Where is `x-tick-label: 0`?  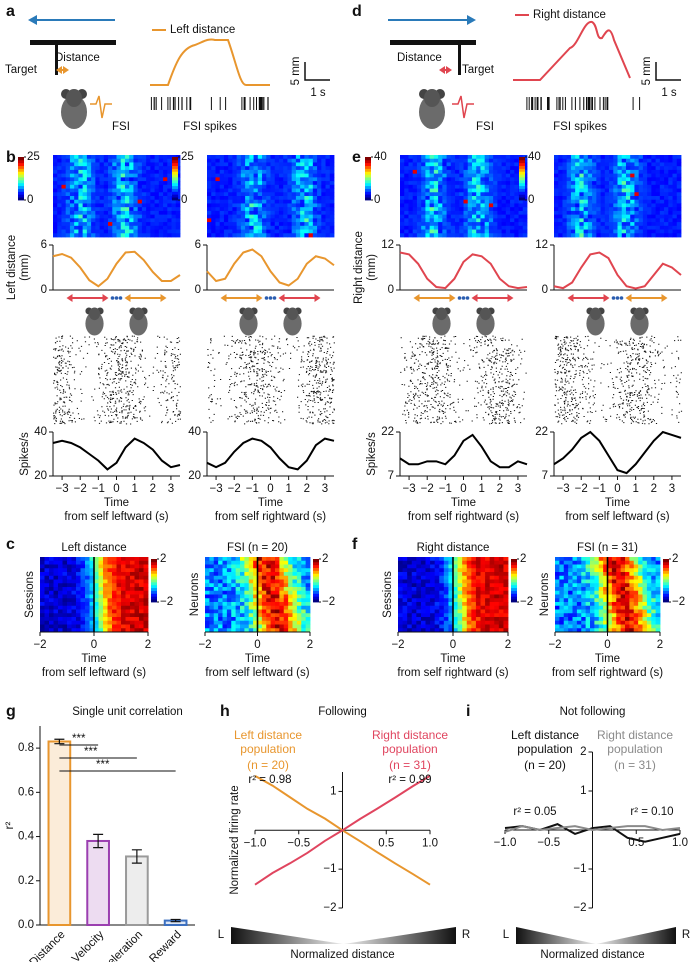 x-tick-label: 0 is located at coordinates (257, 645).